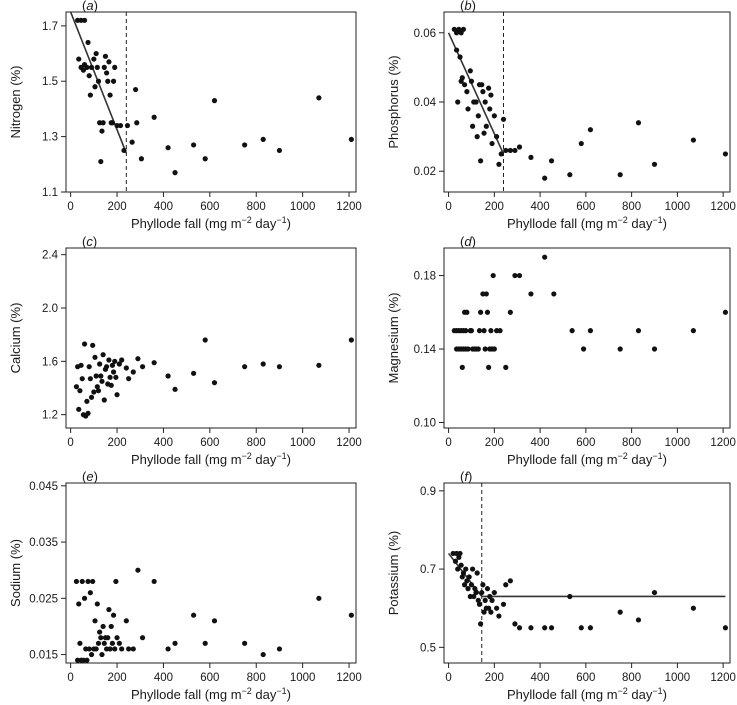 This screenshot has height=705, width=737. Describe the element at coordinates (211, 573) in the screenshot. I see `plot-frame` at that location.